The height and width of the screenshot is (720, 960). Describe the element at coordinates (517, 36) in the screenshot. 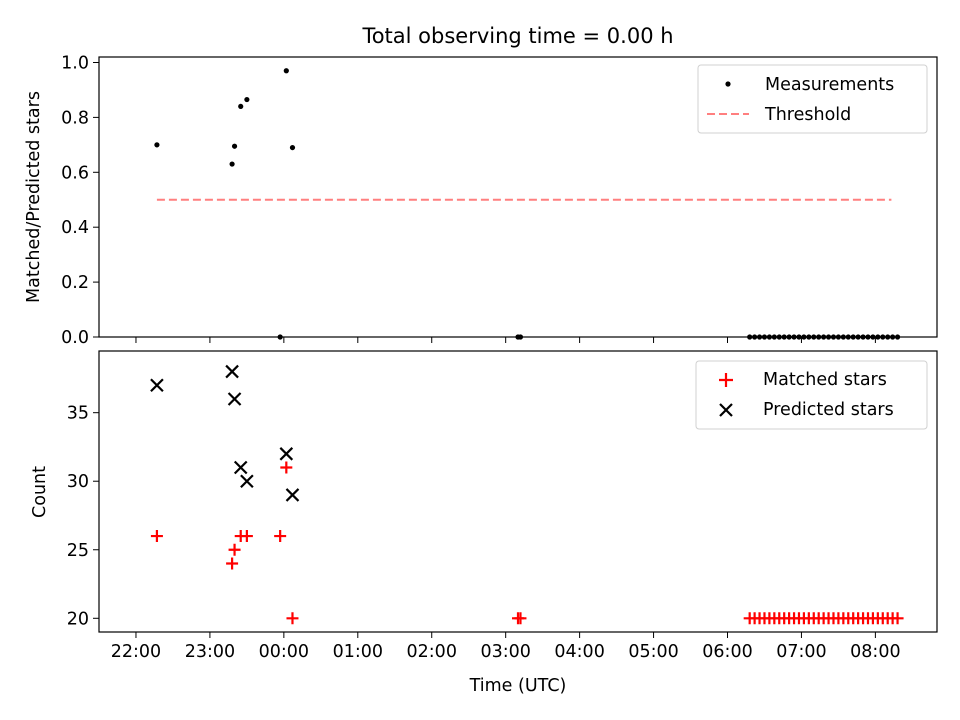

I see `figure-title: Total observing time = 0.00 h` at that location.